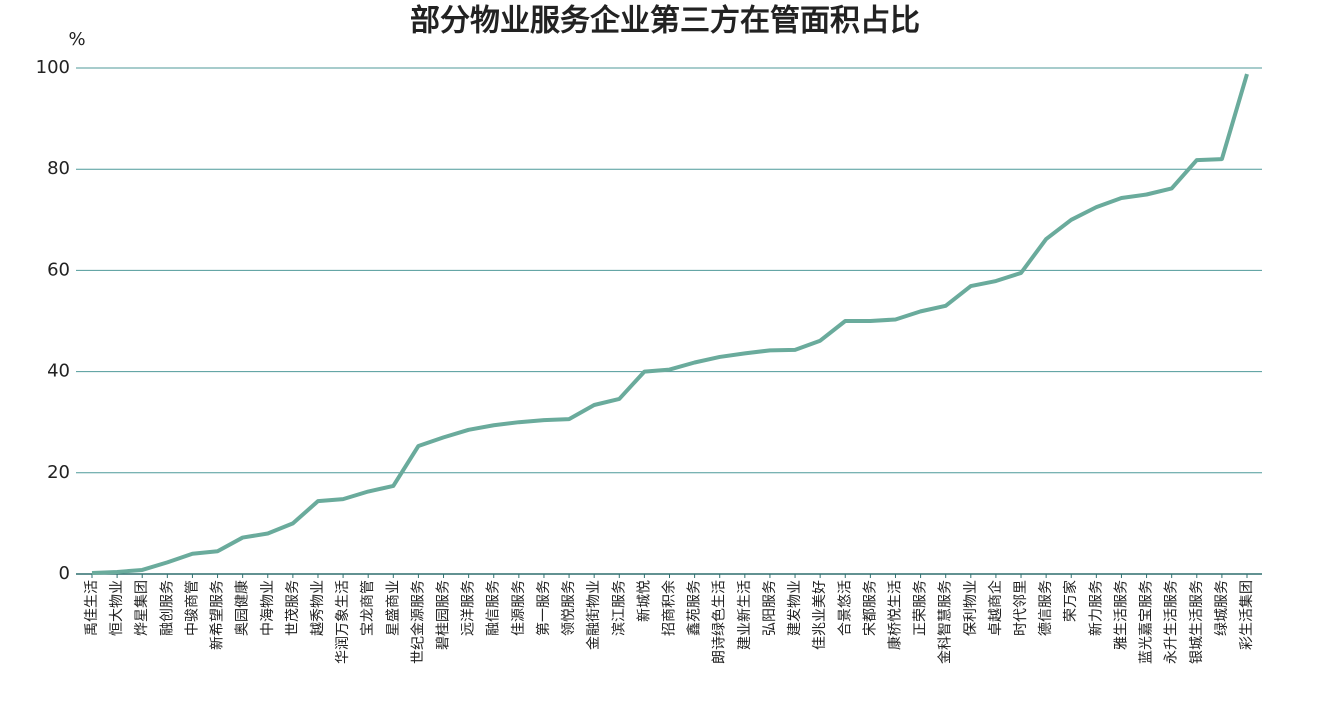 Image resolution: width=1329 pixels, height=714 pixels. Describe the element at coordinates (1222, 608) in the screenshot. I see `x-tick-label: 绿城服务` at that location.